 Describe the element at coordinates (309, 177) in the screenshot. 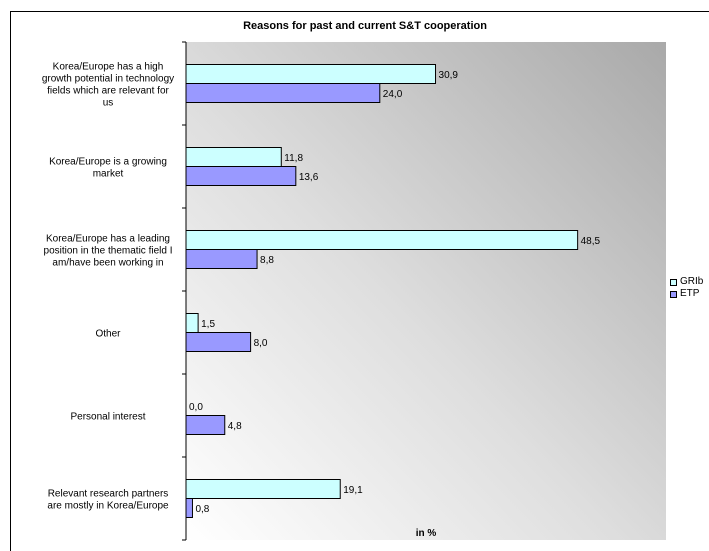

I see `data-label-etp-2: 13,6` at that location.